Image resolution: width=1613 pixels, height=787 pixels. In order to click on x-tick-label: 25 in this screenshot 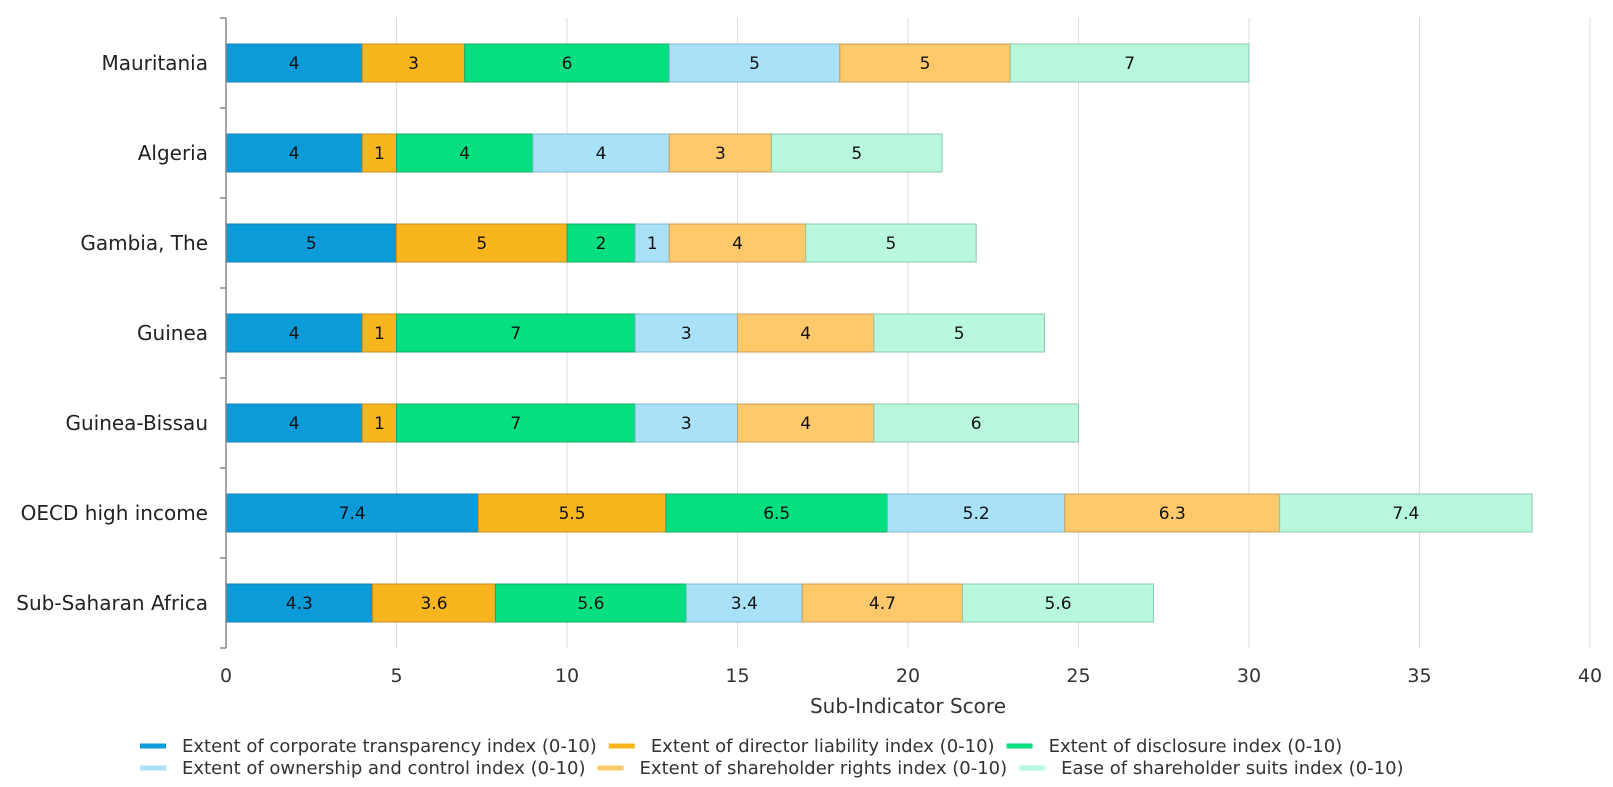, I will do `click(1078, 676)`.